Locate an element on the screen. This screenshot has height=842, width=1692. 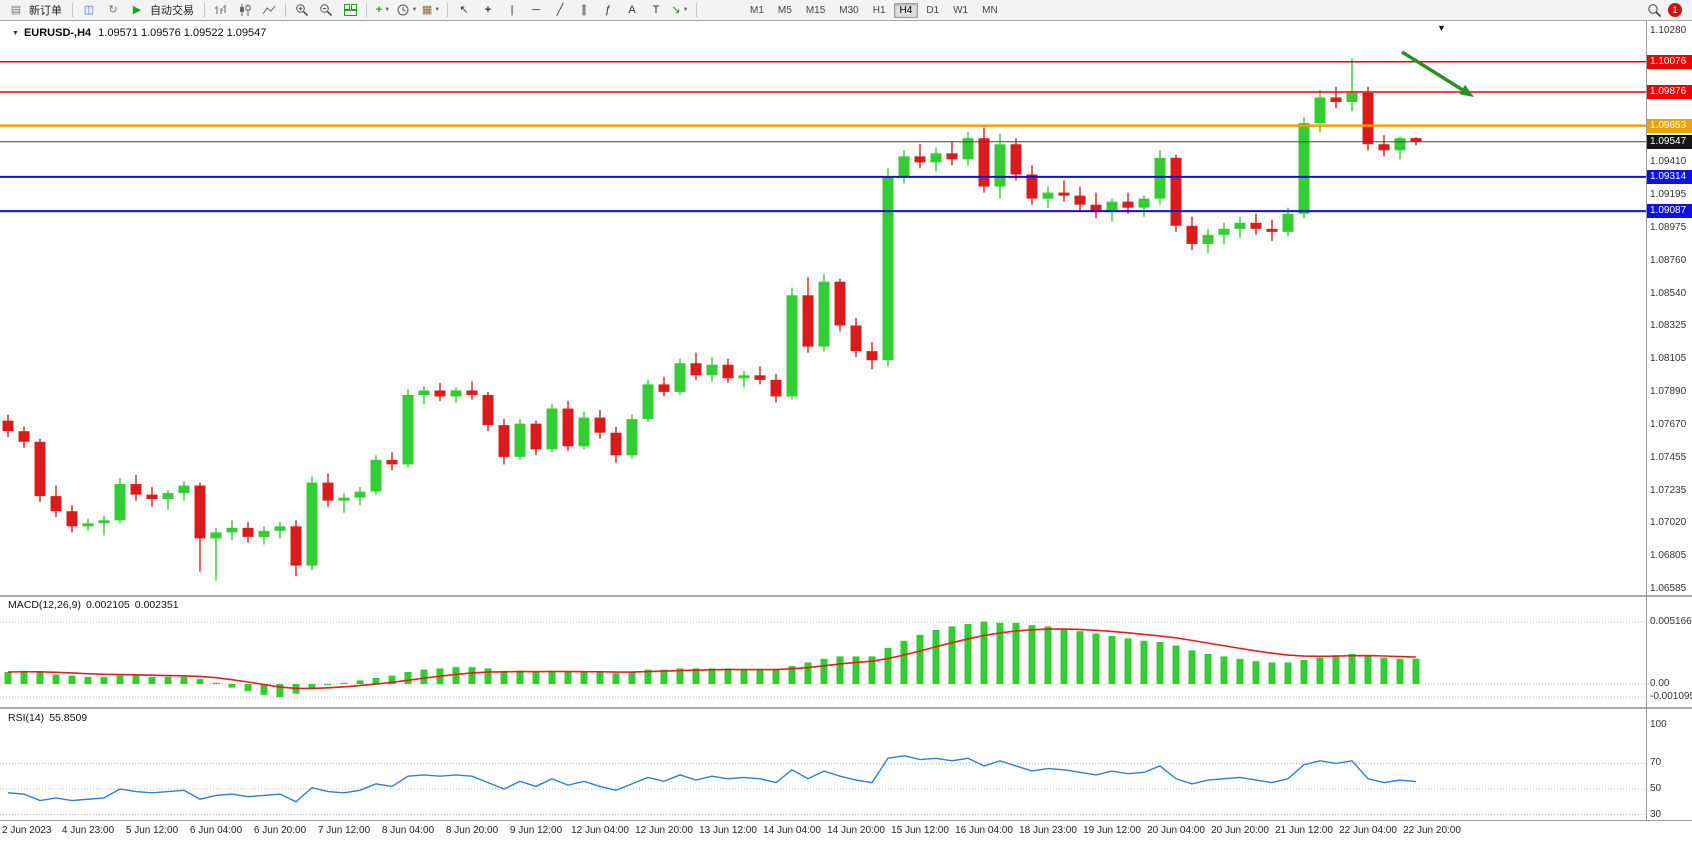
trend-arrow-head is located at coordinates (1466, 90).